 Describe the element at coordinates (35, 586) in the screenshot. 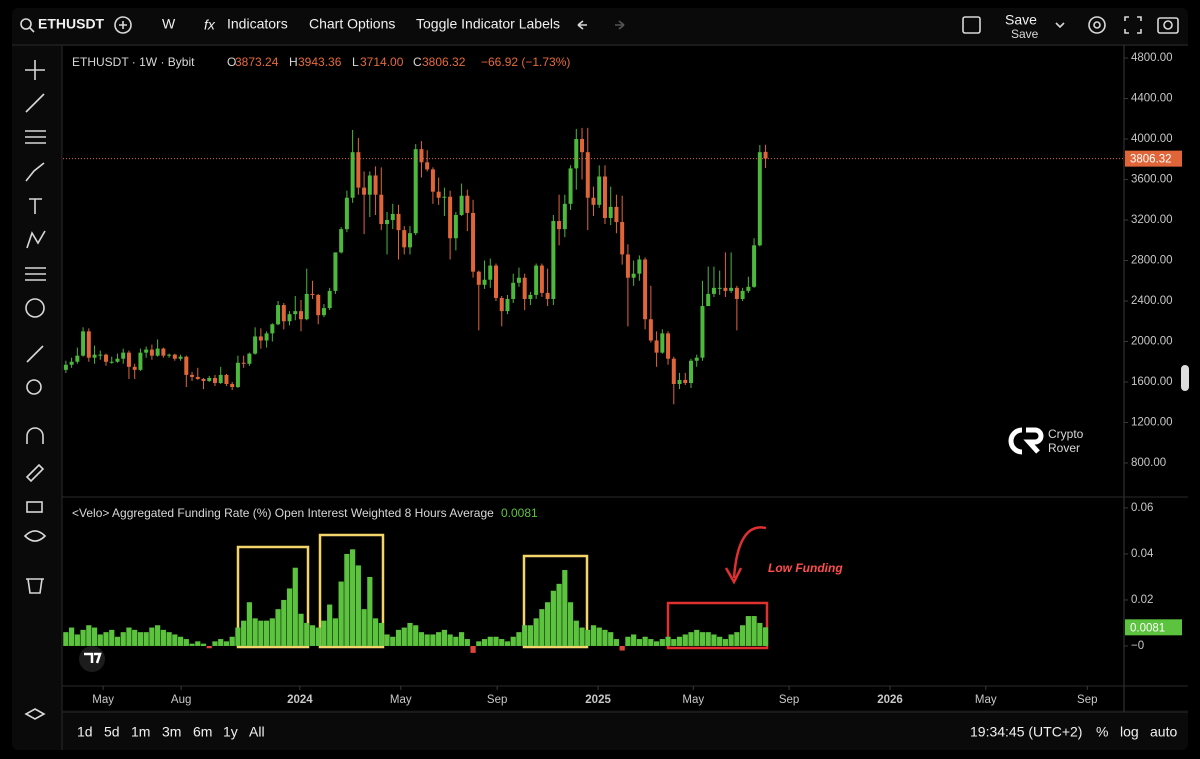

I see `delete-tool` at that location.